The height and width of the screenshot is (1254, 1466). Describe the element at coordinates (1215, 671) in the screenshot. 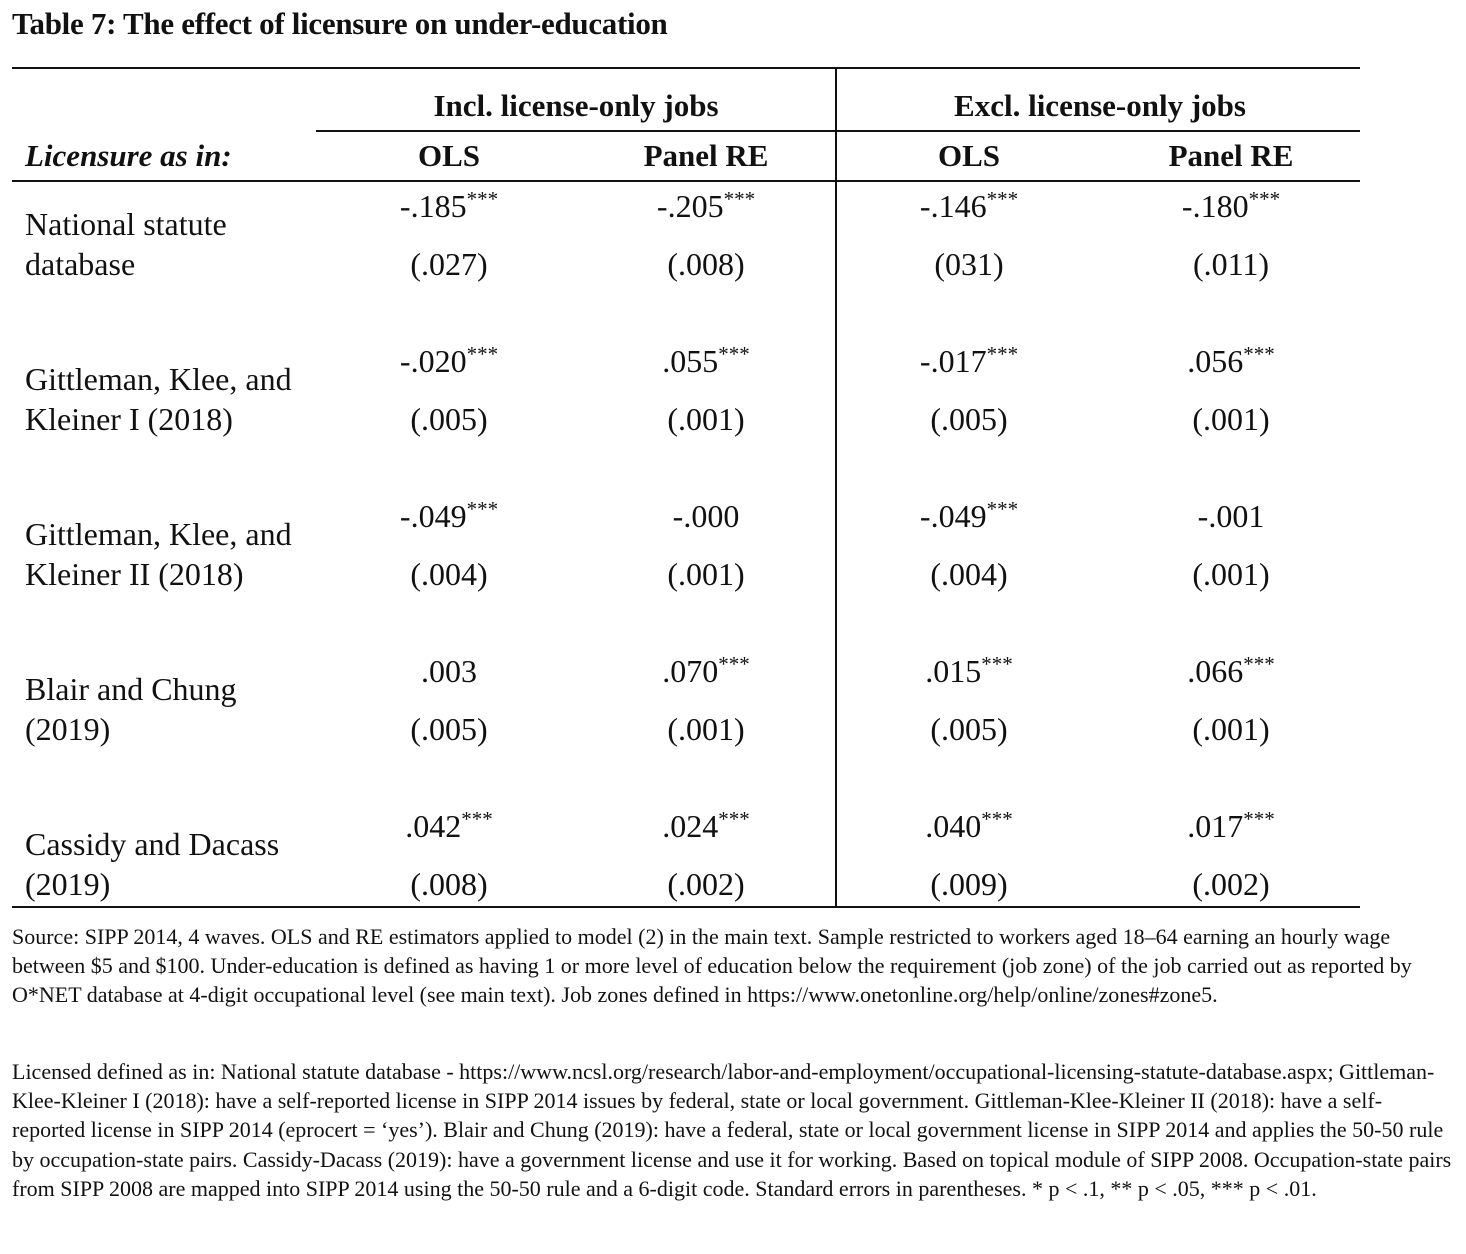

I see `coefficient-value: .066` at that location.